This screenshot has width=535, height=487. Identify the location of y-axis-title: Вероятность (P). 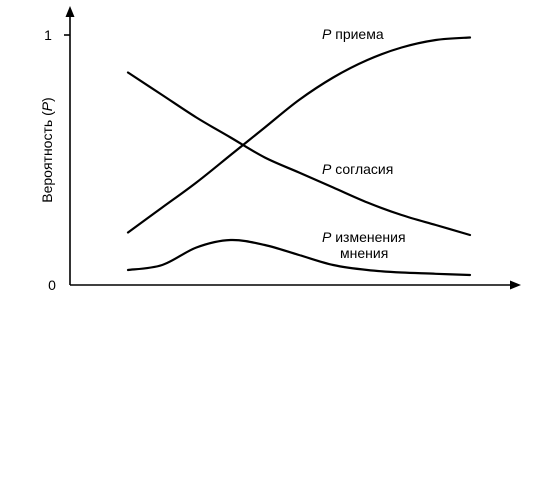
(47, 149).